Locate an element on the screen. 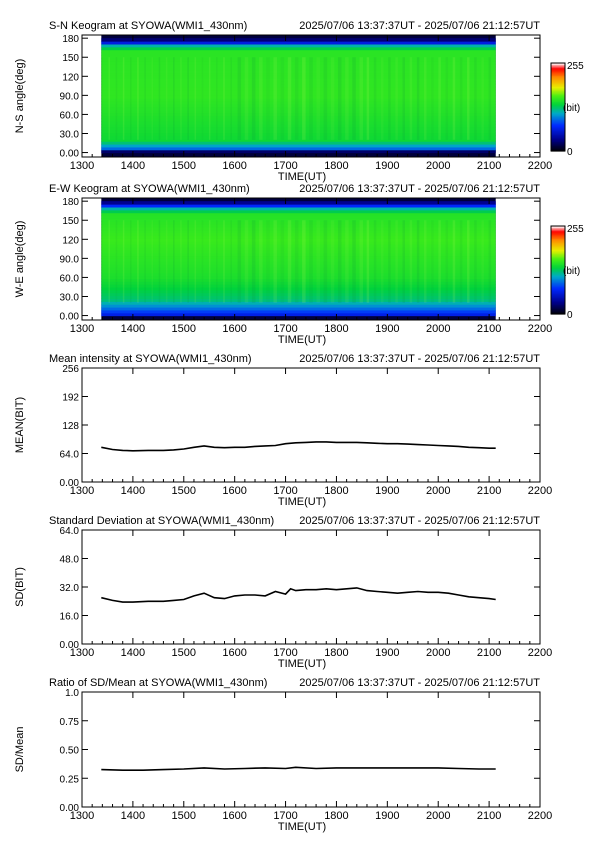  ew-x-tick-label: 2100 is located at coordinates (489, 329).